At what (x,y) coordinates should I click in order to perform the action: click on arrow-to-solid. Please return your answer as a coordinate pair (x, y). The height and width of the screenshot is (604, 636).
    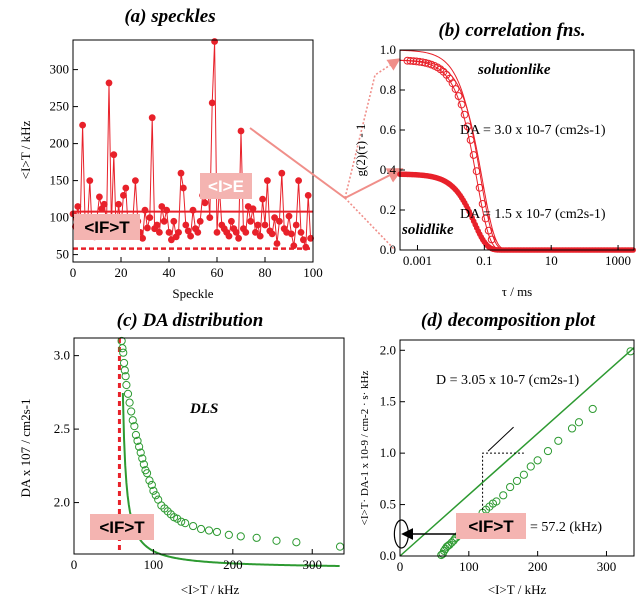
    Looking at the image, I should click on (326, 163).